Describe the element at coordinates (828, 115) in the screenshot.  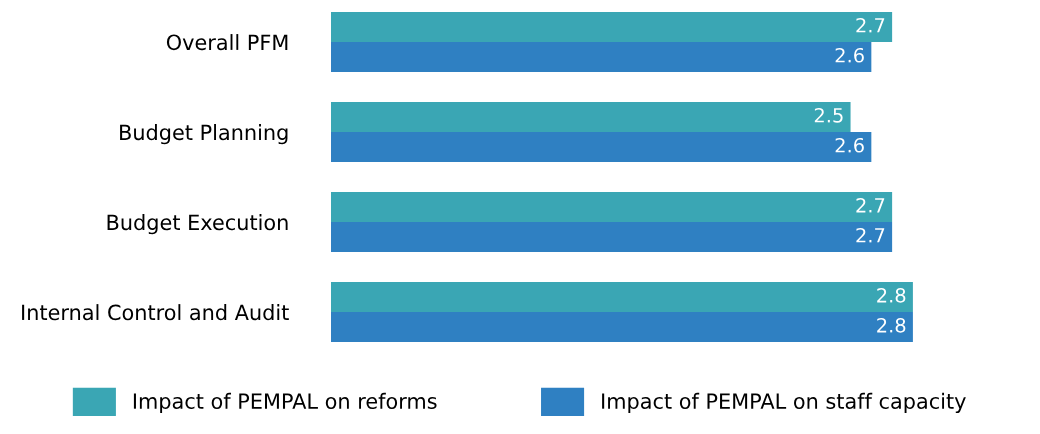
I see `data-label: 2.5` at that location.